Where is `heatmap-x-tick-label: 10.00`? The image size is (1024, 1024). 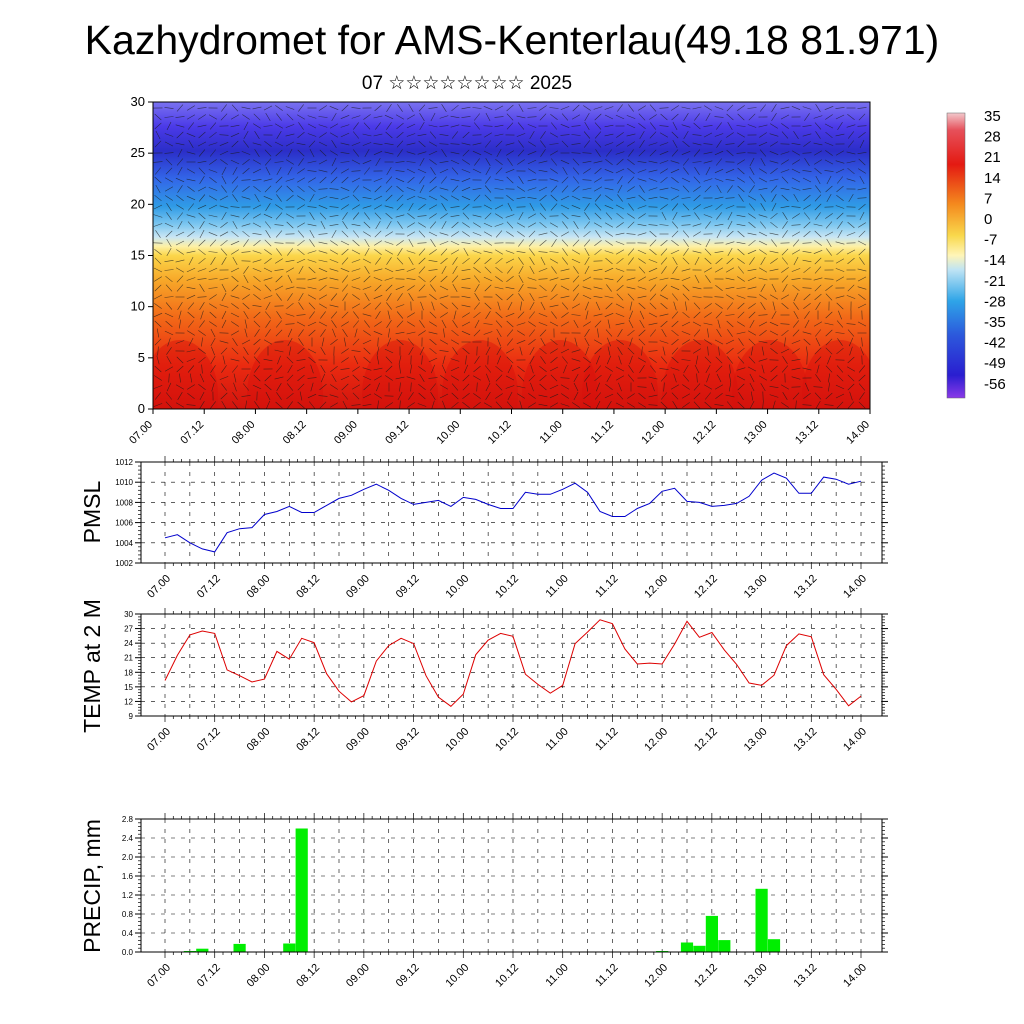 heatmap-x-tick-label: 10.00 is located at coordinates (448, 433).